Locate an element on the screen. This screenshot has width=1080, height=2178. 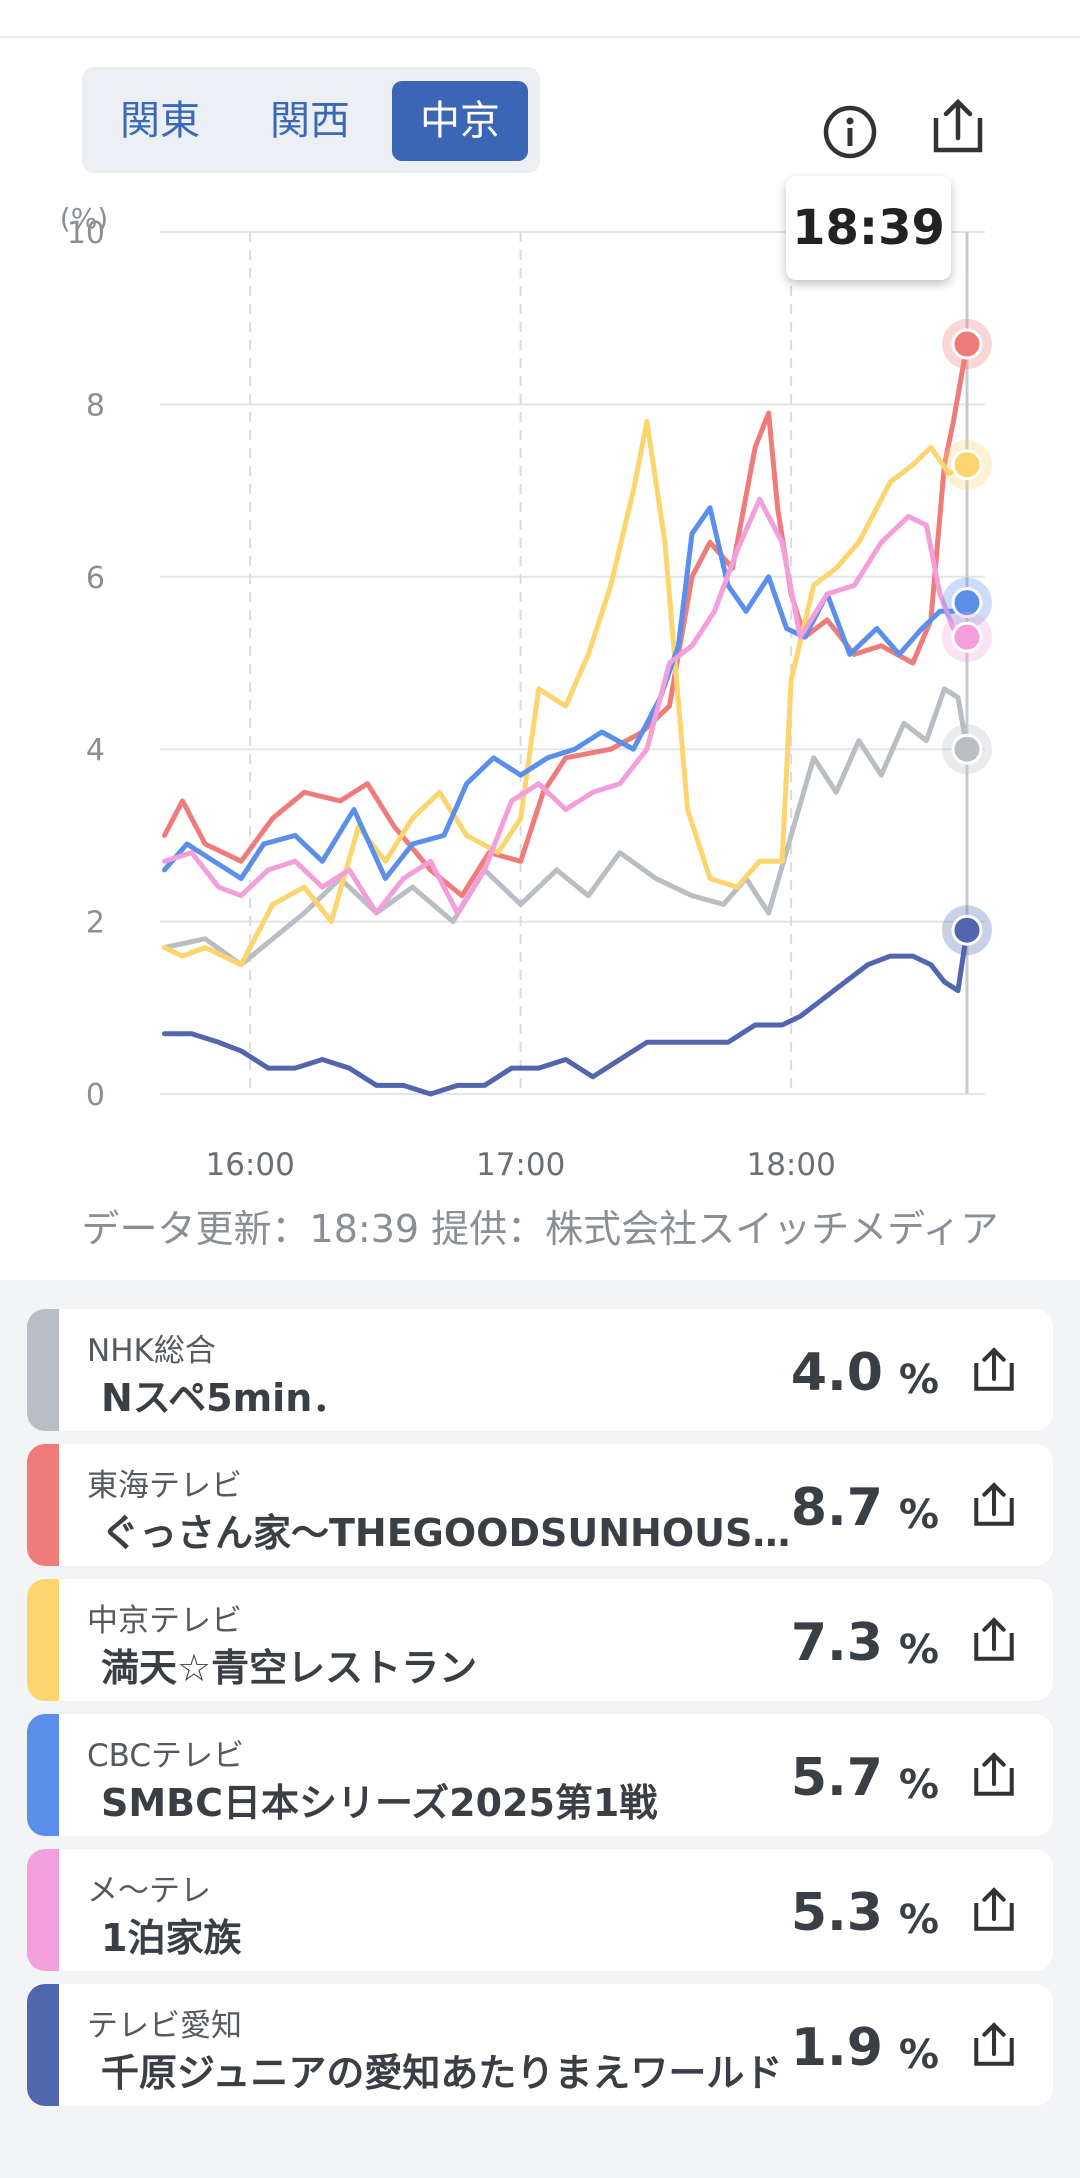
tab-kansai: 関西 is located at coordinates (310, 121).